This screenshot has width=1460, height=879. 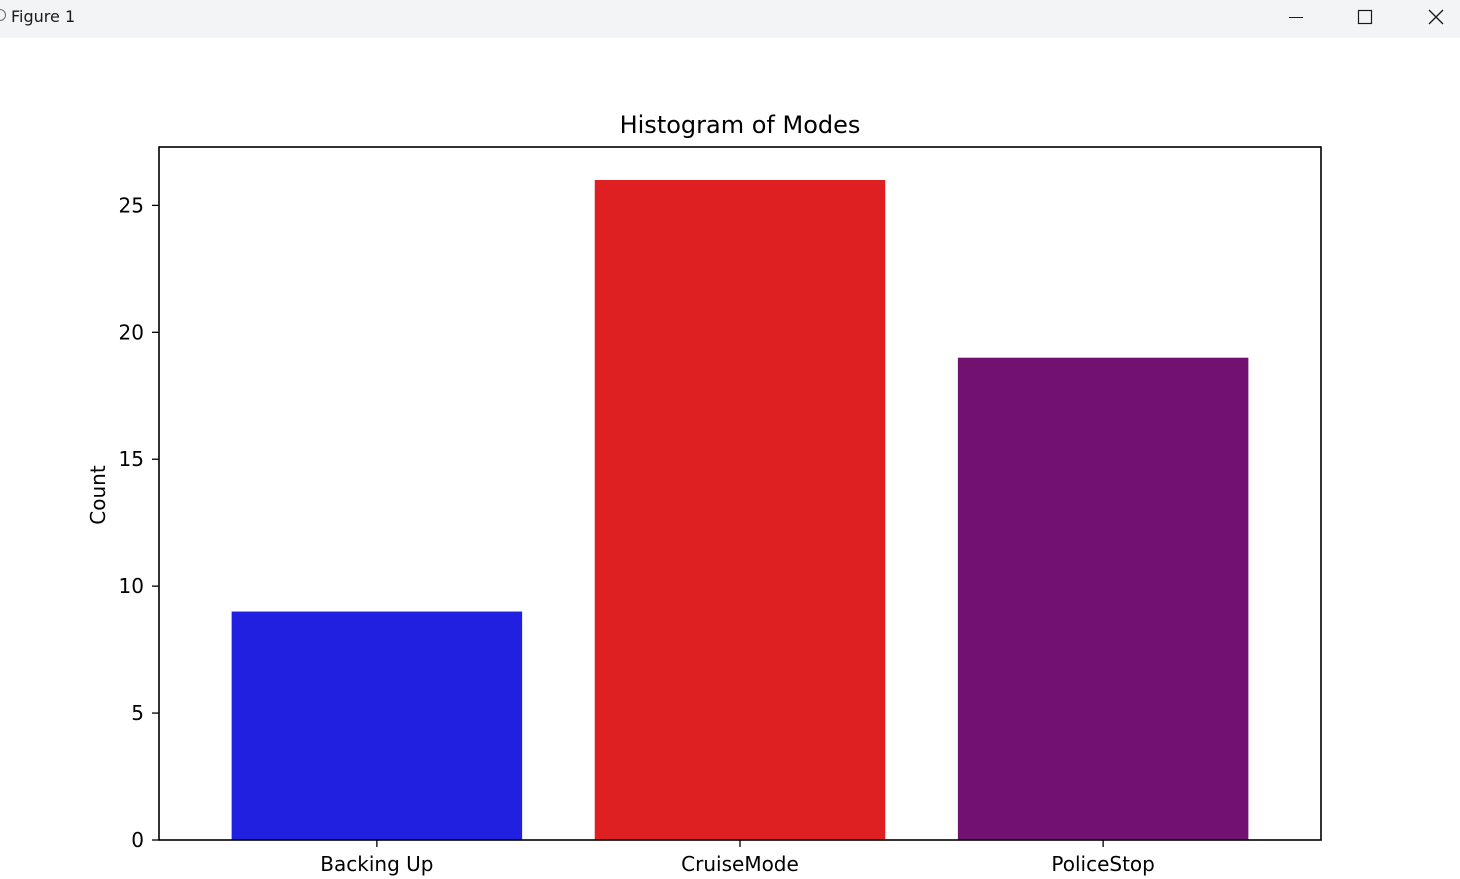 I want to click on x-tick-label: CruiseMode, so click(x=740, y=864).